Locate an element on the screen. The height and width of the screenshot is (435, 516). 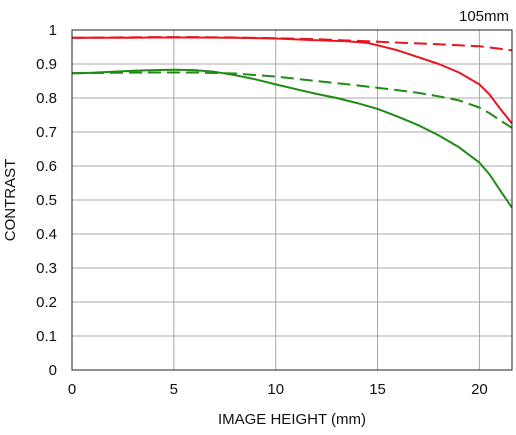
y-tick-label: 0.5 is located at coordinates (46, 200).